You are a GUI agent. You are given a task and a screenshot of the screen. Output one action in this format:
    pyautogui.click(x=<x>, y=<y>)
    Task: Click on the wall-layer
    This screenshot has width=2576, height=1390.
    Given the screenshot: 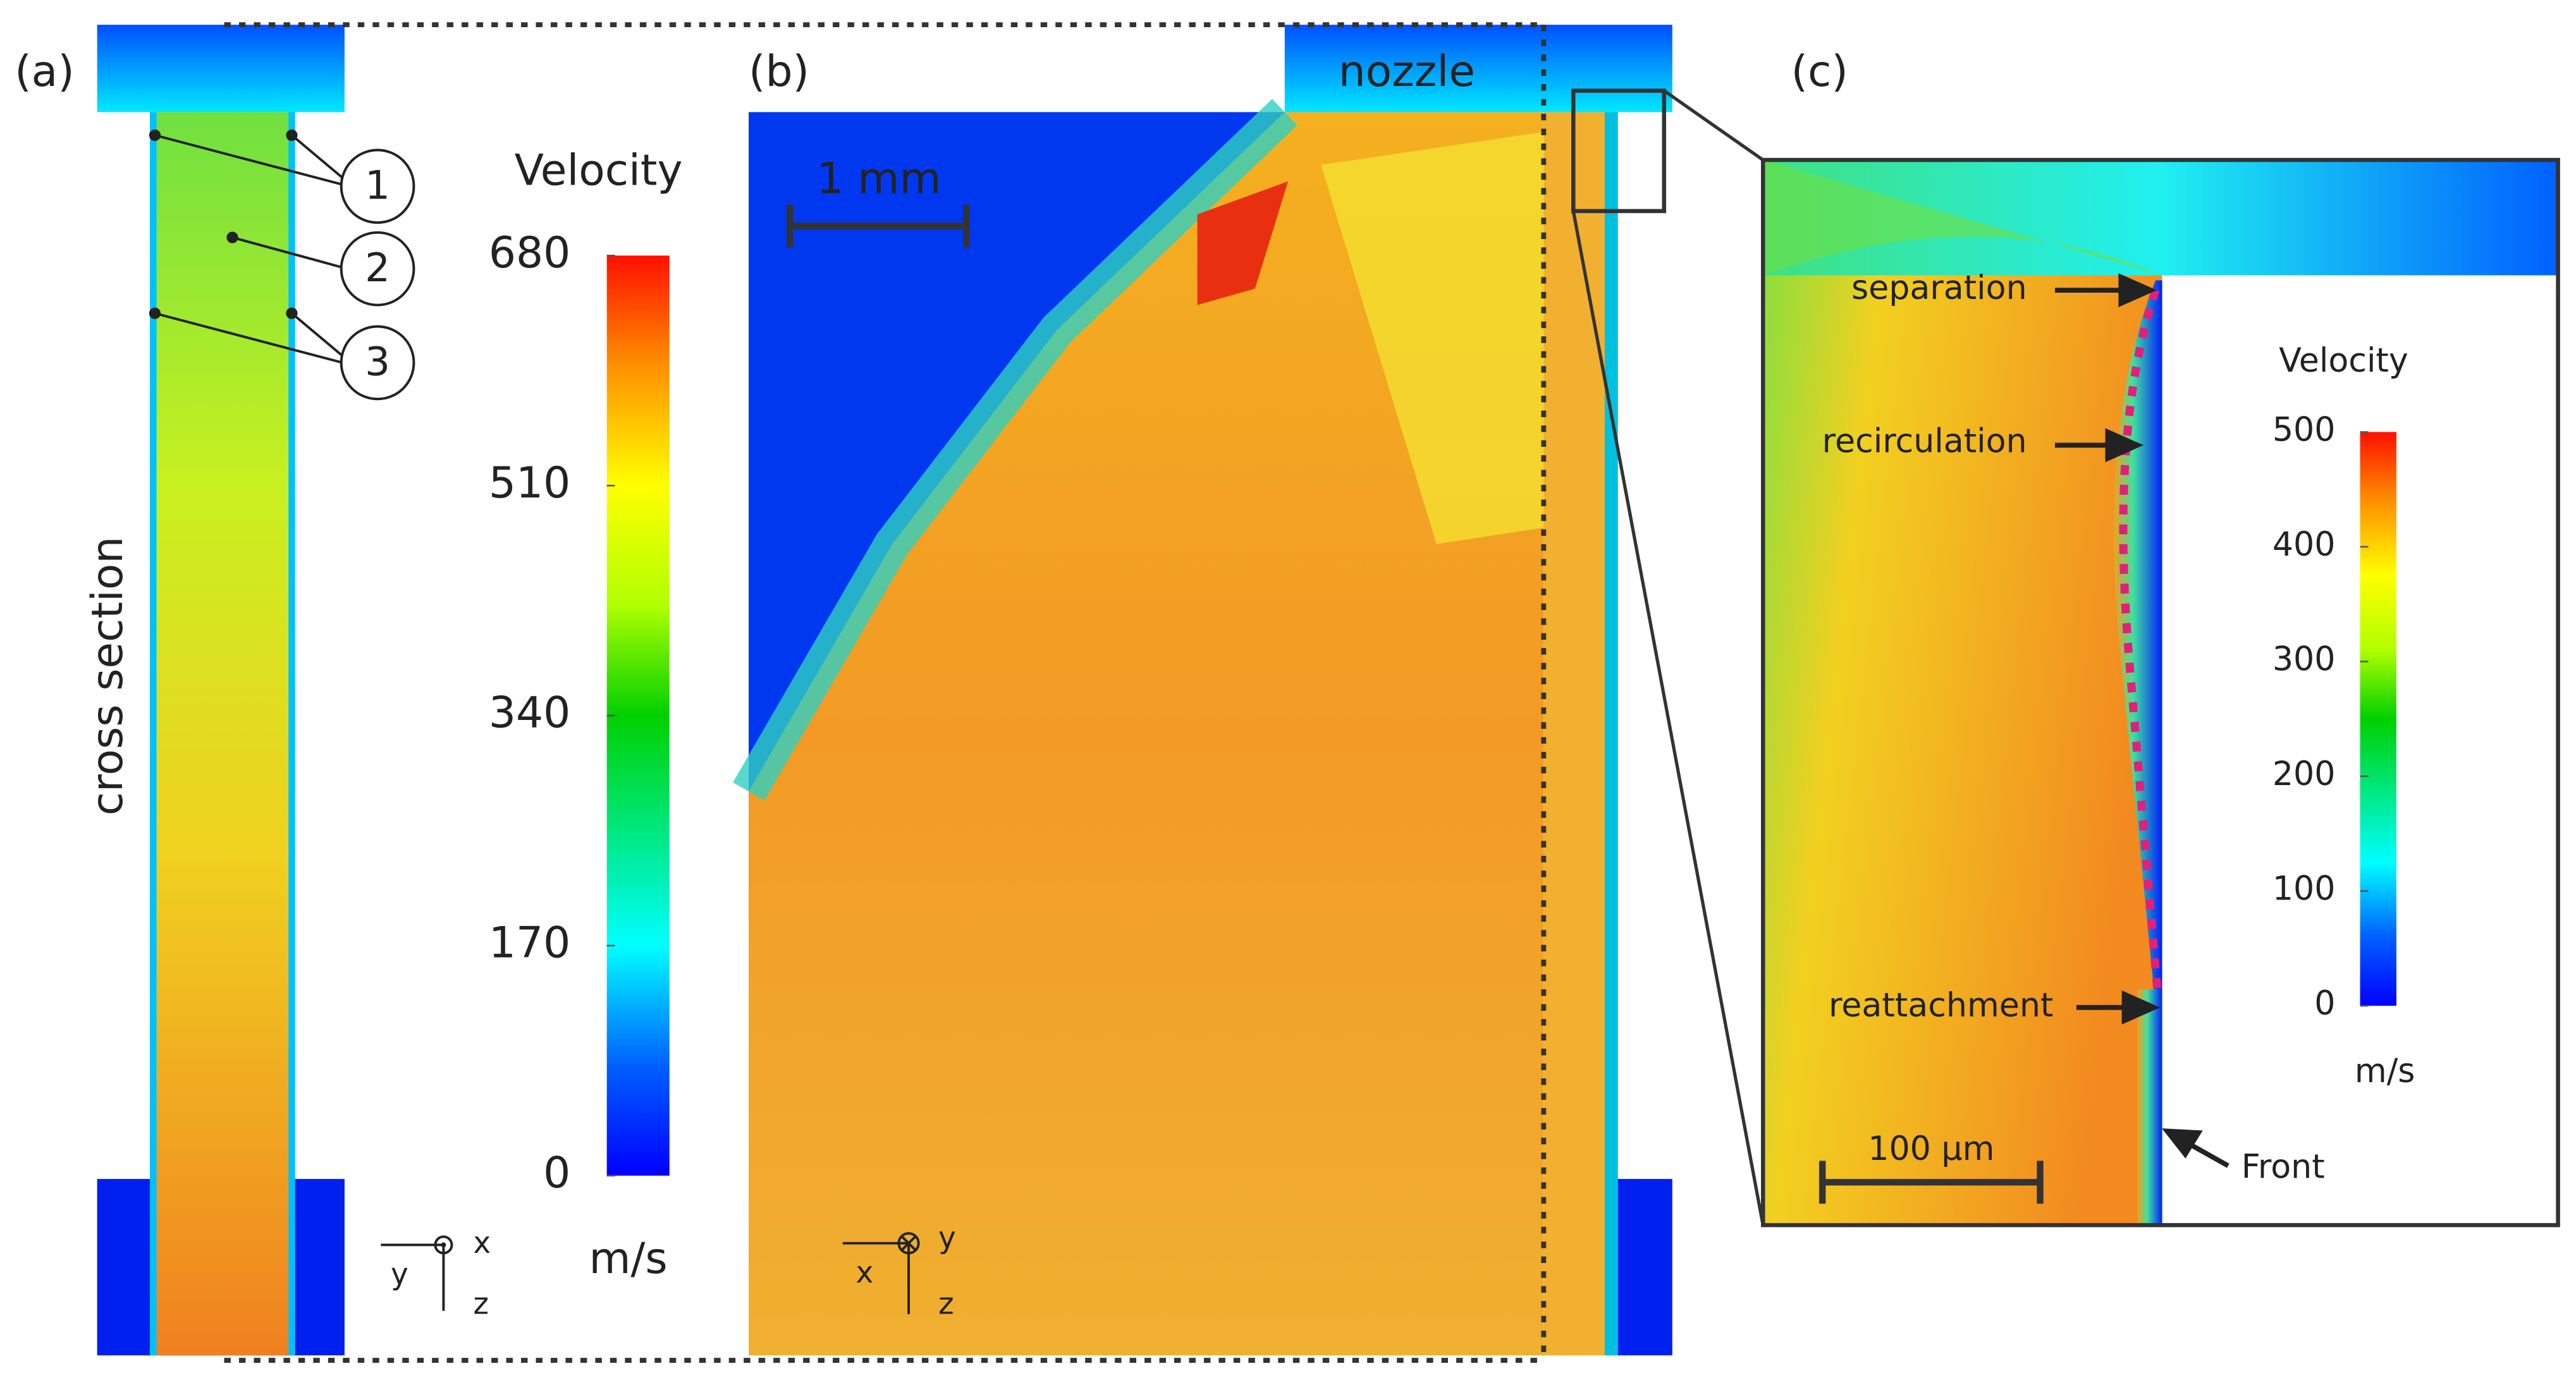 What is the action you would take?
    pyautogui.click(x=2149, y=1107)
    